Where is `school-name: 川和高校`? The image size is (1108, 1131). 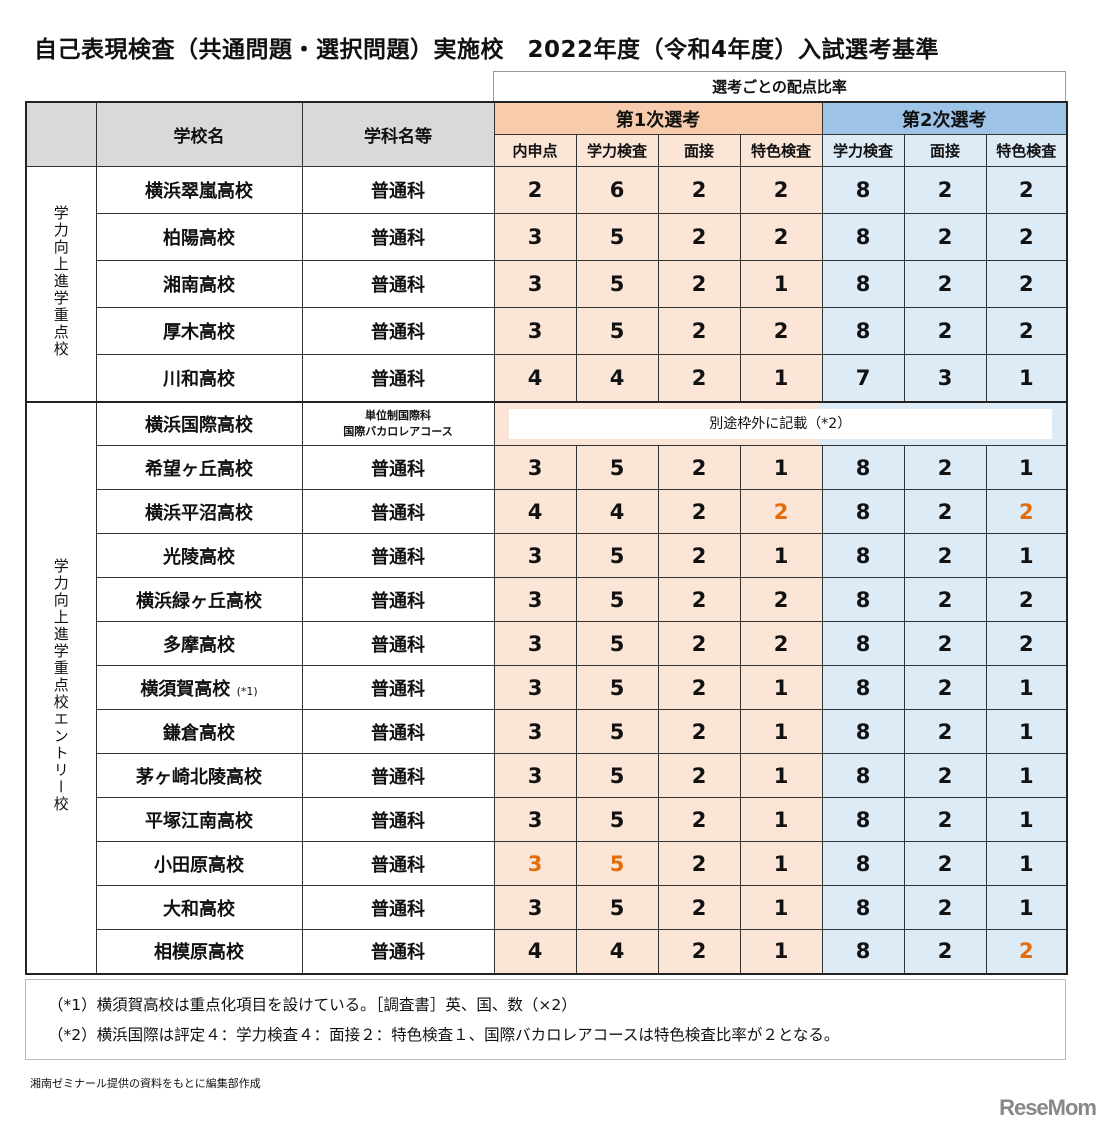 school-name: 川和高校 is located at coordinates (199, 379).